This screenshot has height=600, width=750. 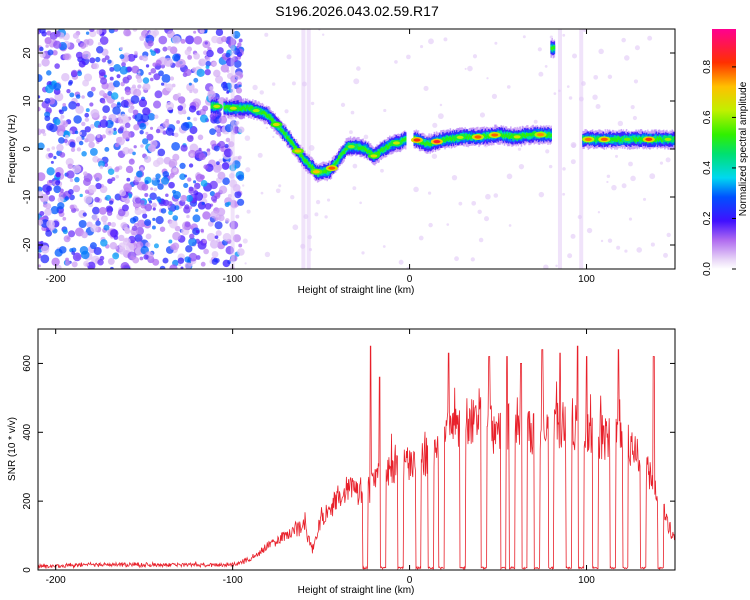 What do you see at coordinates (27, 244) in the screenshot?
I see `y-tick-label: -20` at bounding box center [27, 244].